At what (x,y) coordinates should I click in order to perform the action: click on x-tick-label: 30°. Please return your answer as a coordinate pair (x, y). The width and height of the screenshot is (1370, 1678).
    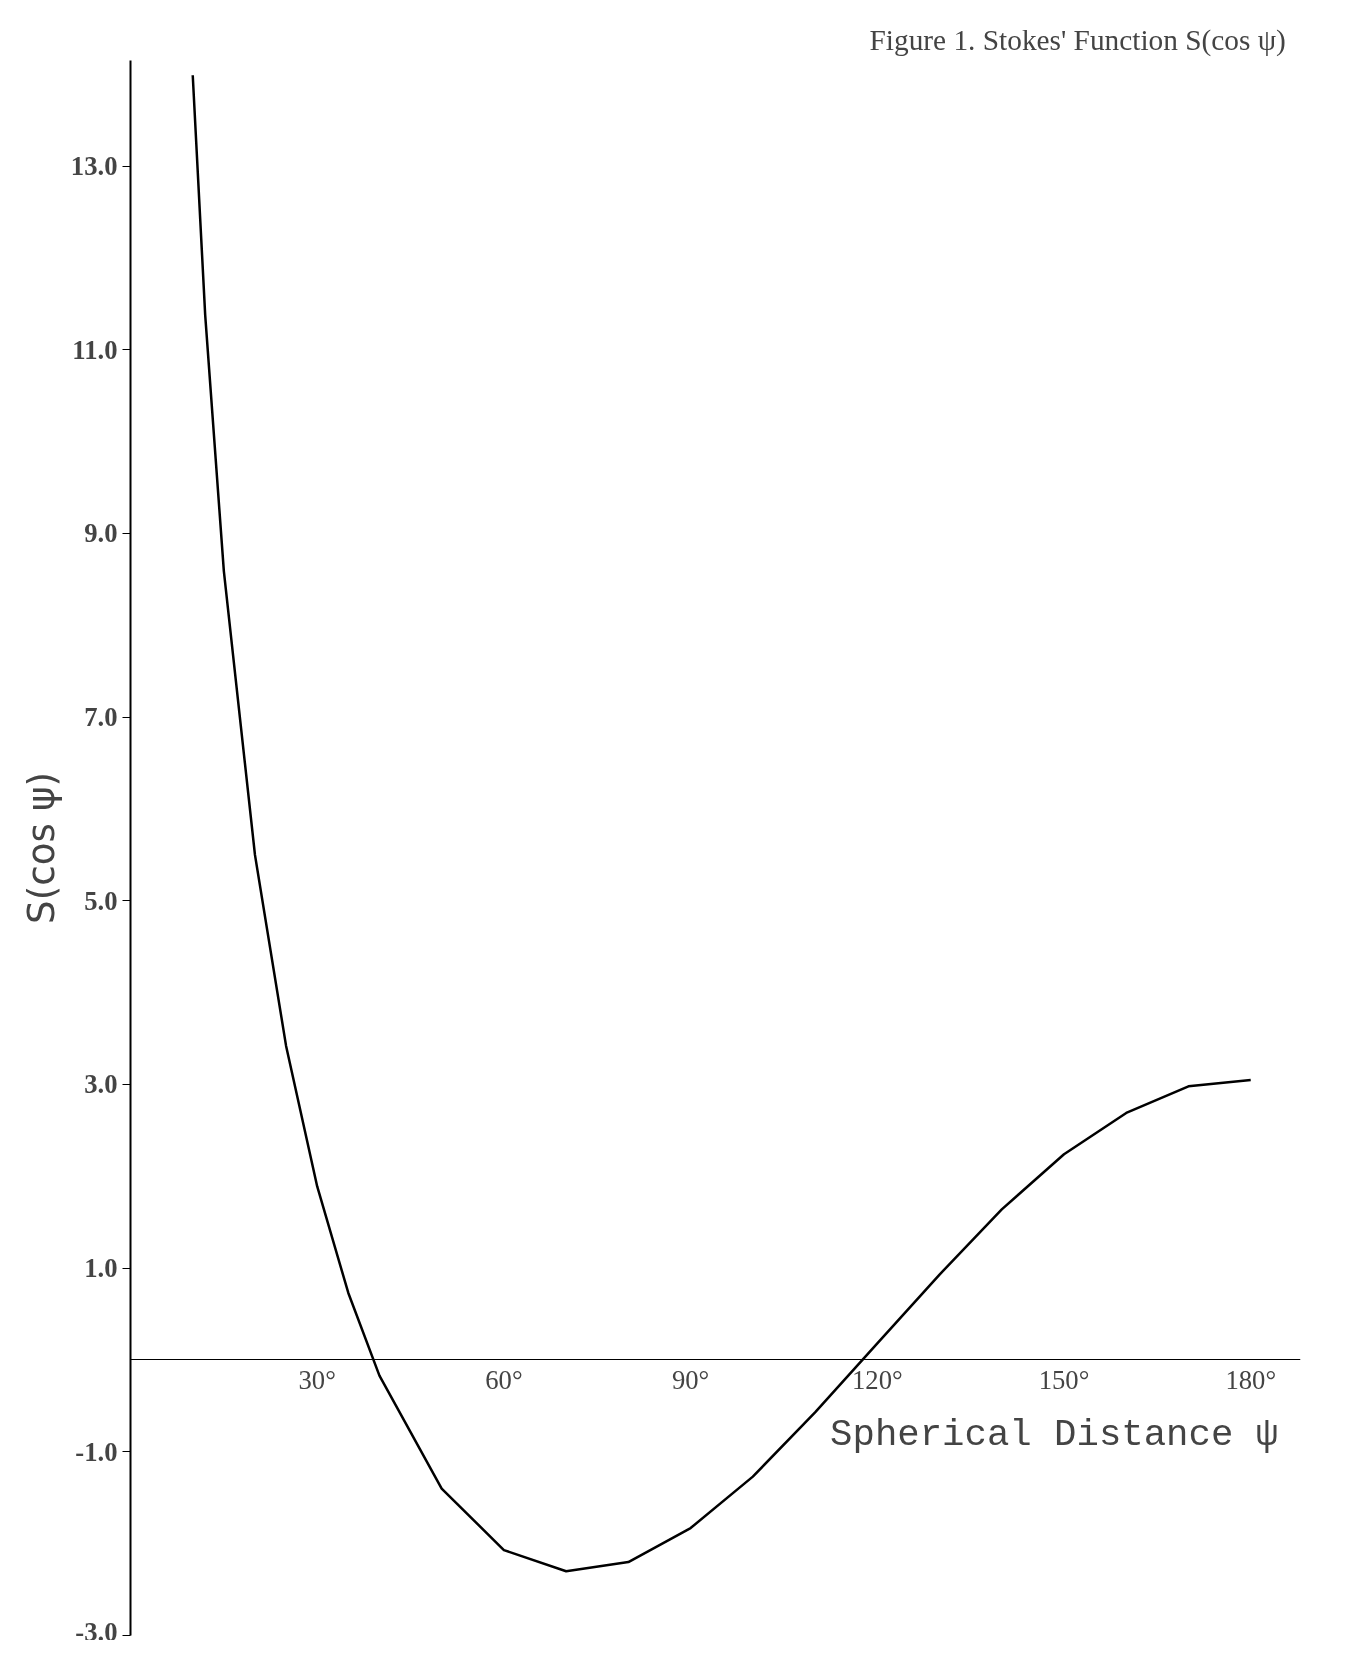
    Looking at the image, I should click on (317, 1379).